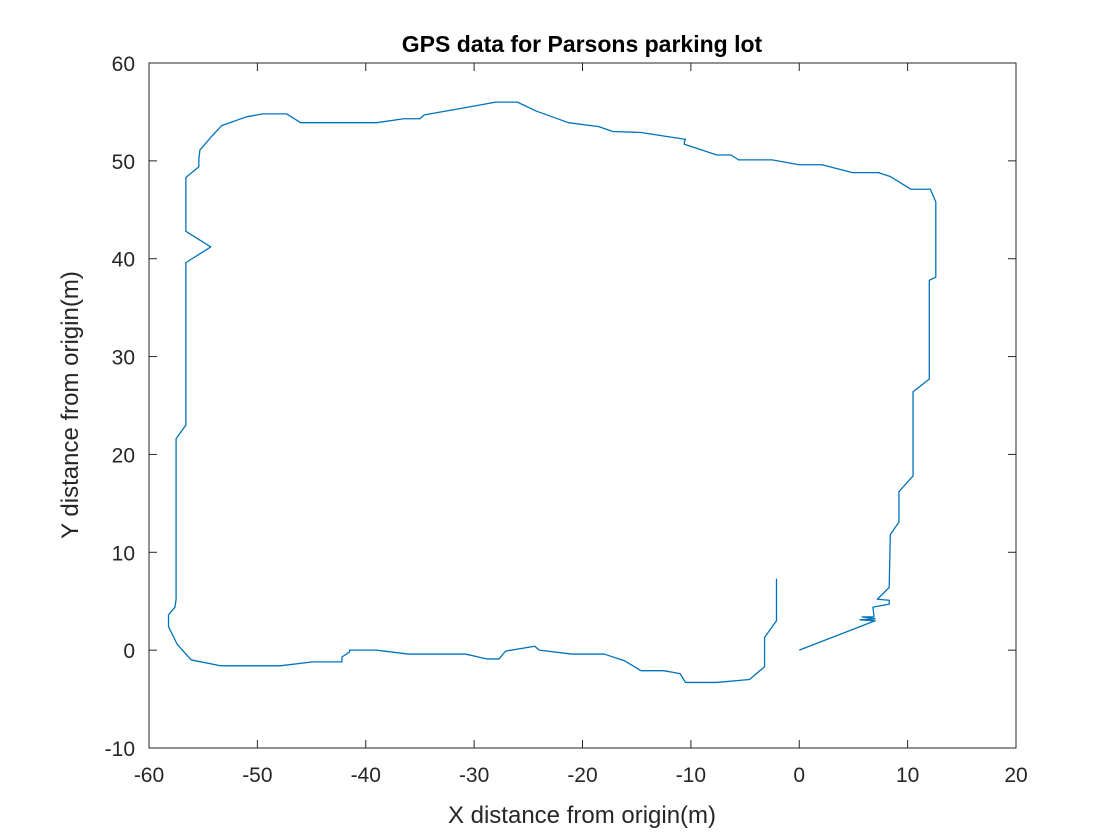 The image size is (1120, 840). I want to click on x-axis-title: X distance from origin(m), so click(582, 815).